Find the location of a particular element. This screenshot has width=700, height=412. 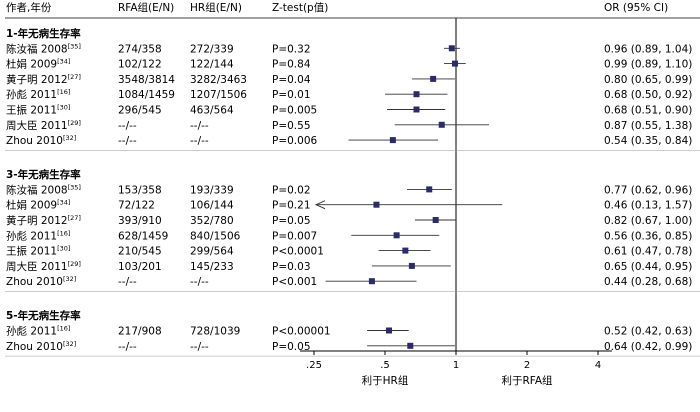

p-value: P=0.005 is located at coordinates (294, 111).